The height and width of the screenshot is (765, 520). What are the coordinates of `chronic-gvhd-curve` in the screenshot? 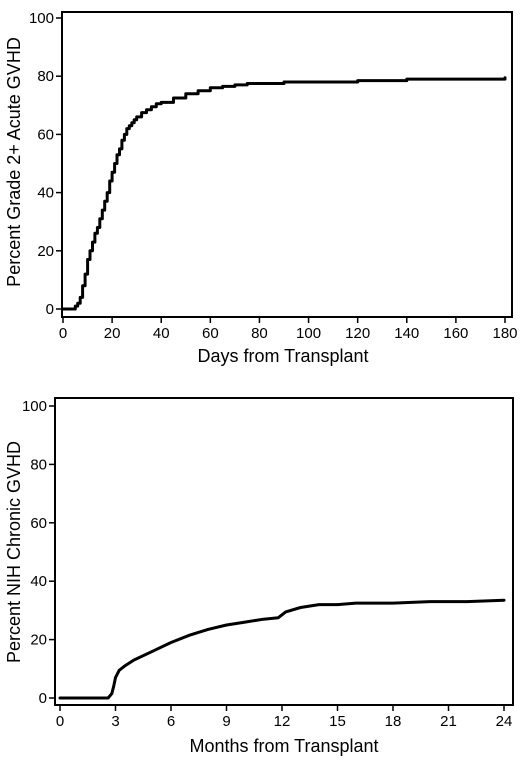 It's located at (282, 649).